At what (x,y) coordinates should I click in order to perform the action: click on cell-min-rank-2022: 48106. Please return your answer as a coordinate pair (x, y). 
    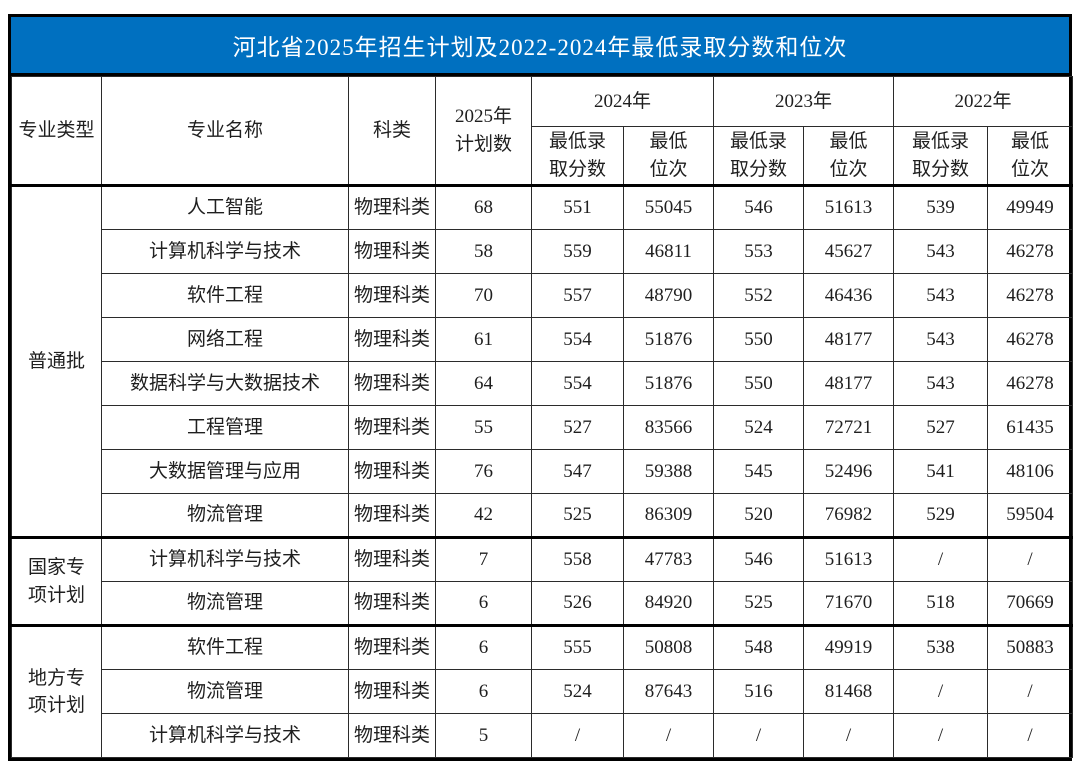
    Looking at the image, I should click on (1030, 472).